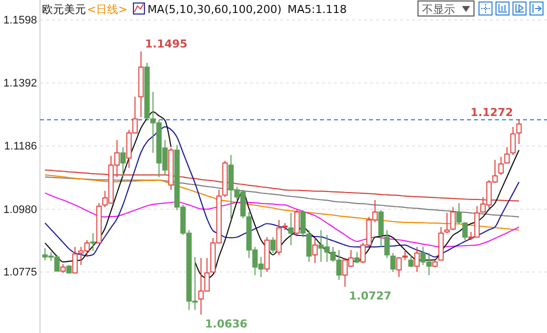 The height and width of the screenshot is (333, 547). I want to click on annotation: 1.1495, so click(166, 43).